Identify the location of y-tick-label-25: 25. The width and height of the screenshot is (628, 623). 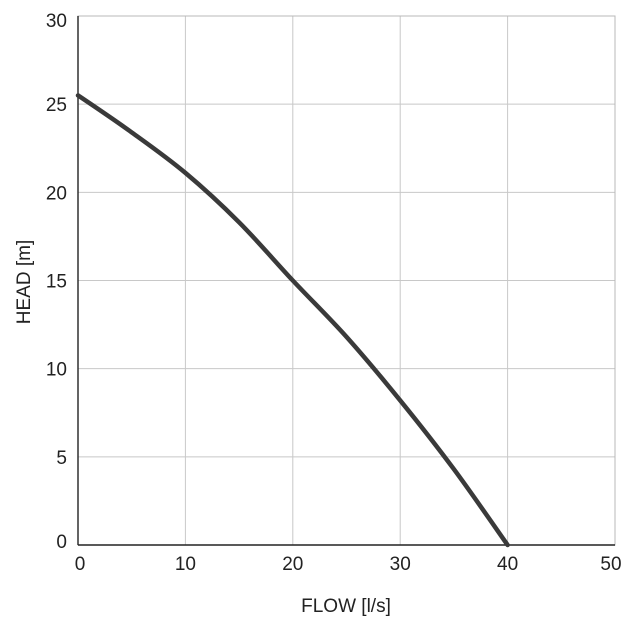
(56, 105).